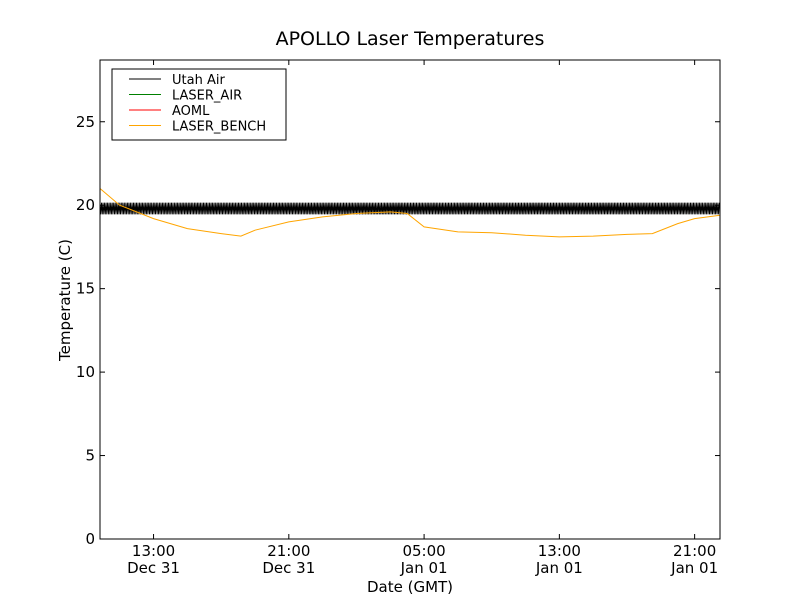 The image size is (800, 604). I want to click on legend-entry: AOML, so click(191, 111).